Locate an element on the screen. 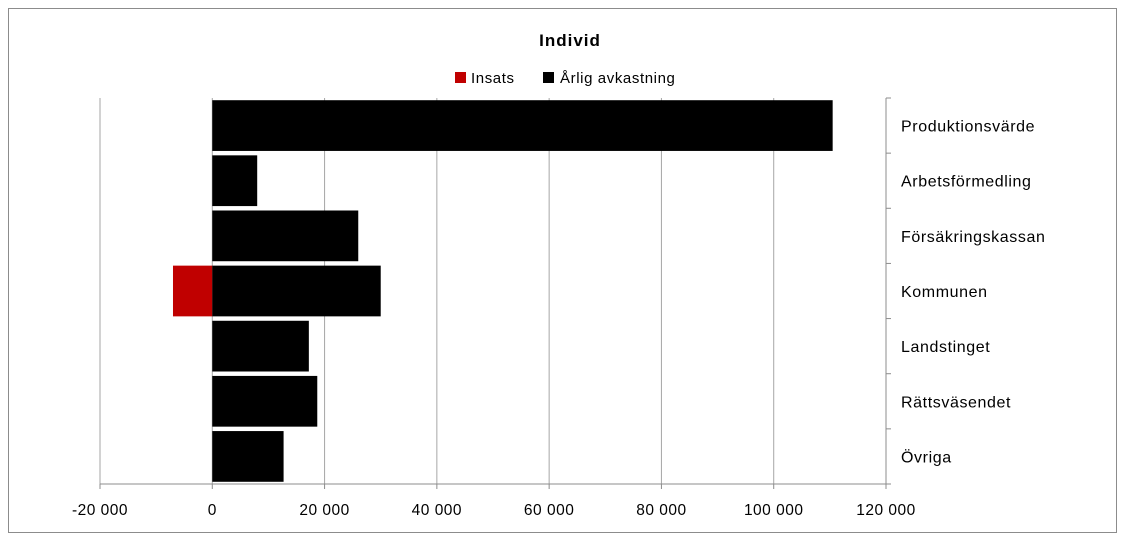  chart-title: Individ is located at coordinates (570, 40).